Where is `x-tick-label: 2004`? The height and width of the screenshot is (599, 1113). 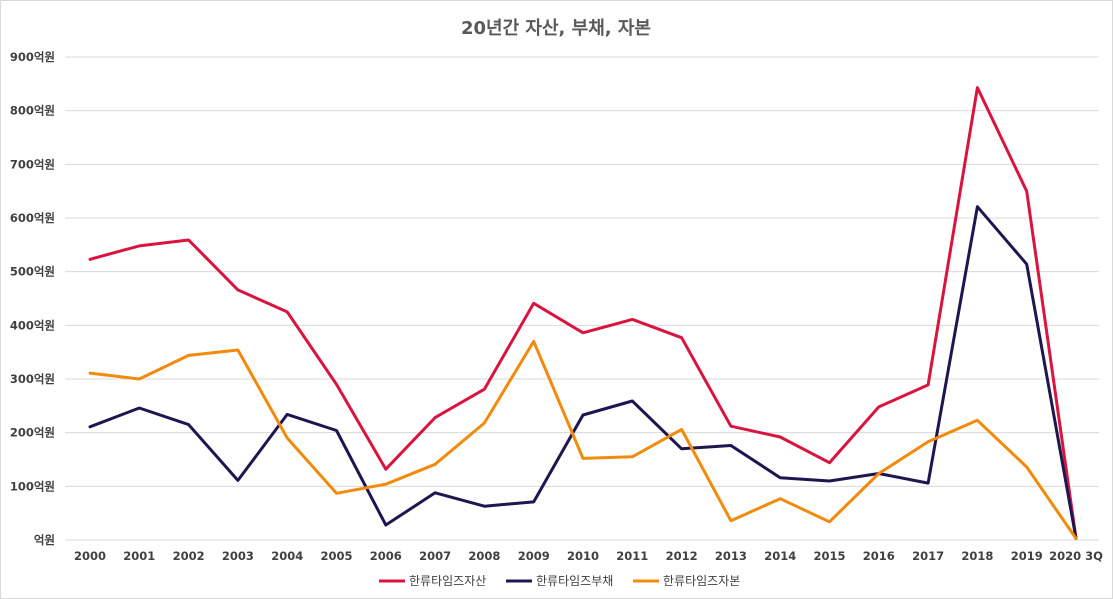
x-tick-label: 2004 is located at coordinates (287, 556).